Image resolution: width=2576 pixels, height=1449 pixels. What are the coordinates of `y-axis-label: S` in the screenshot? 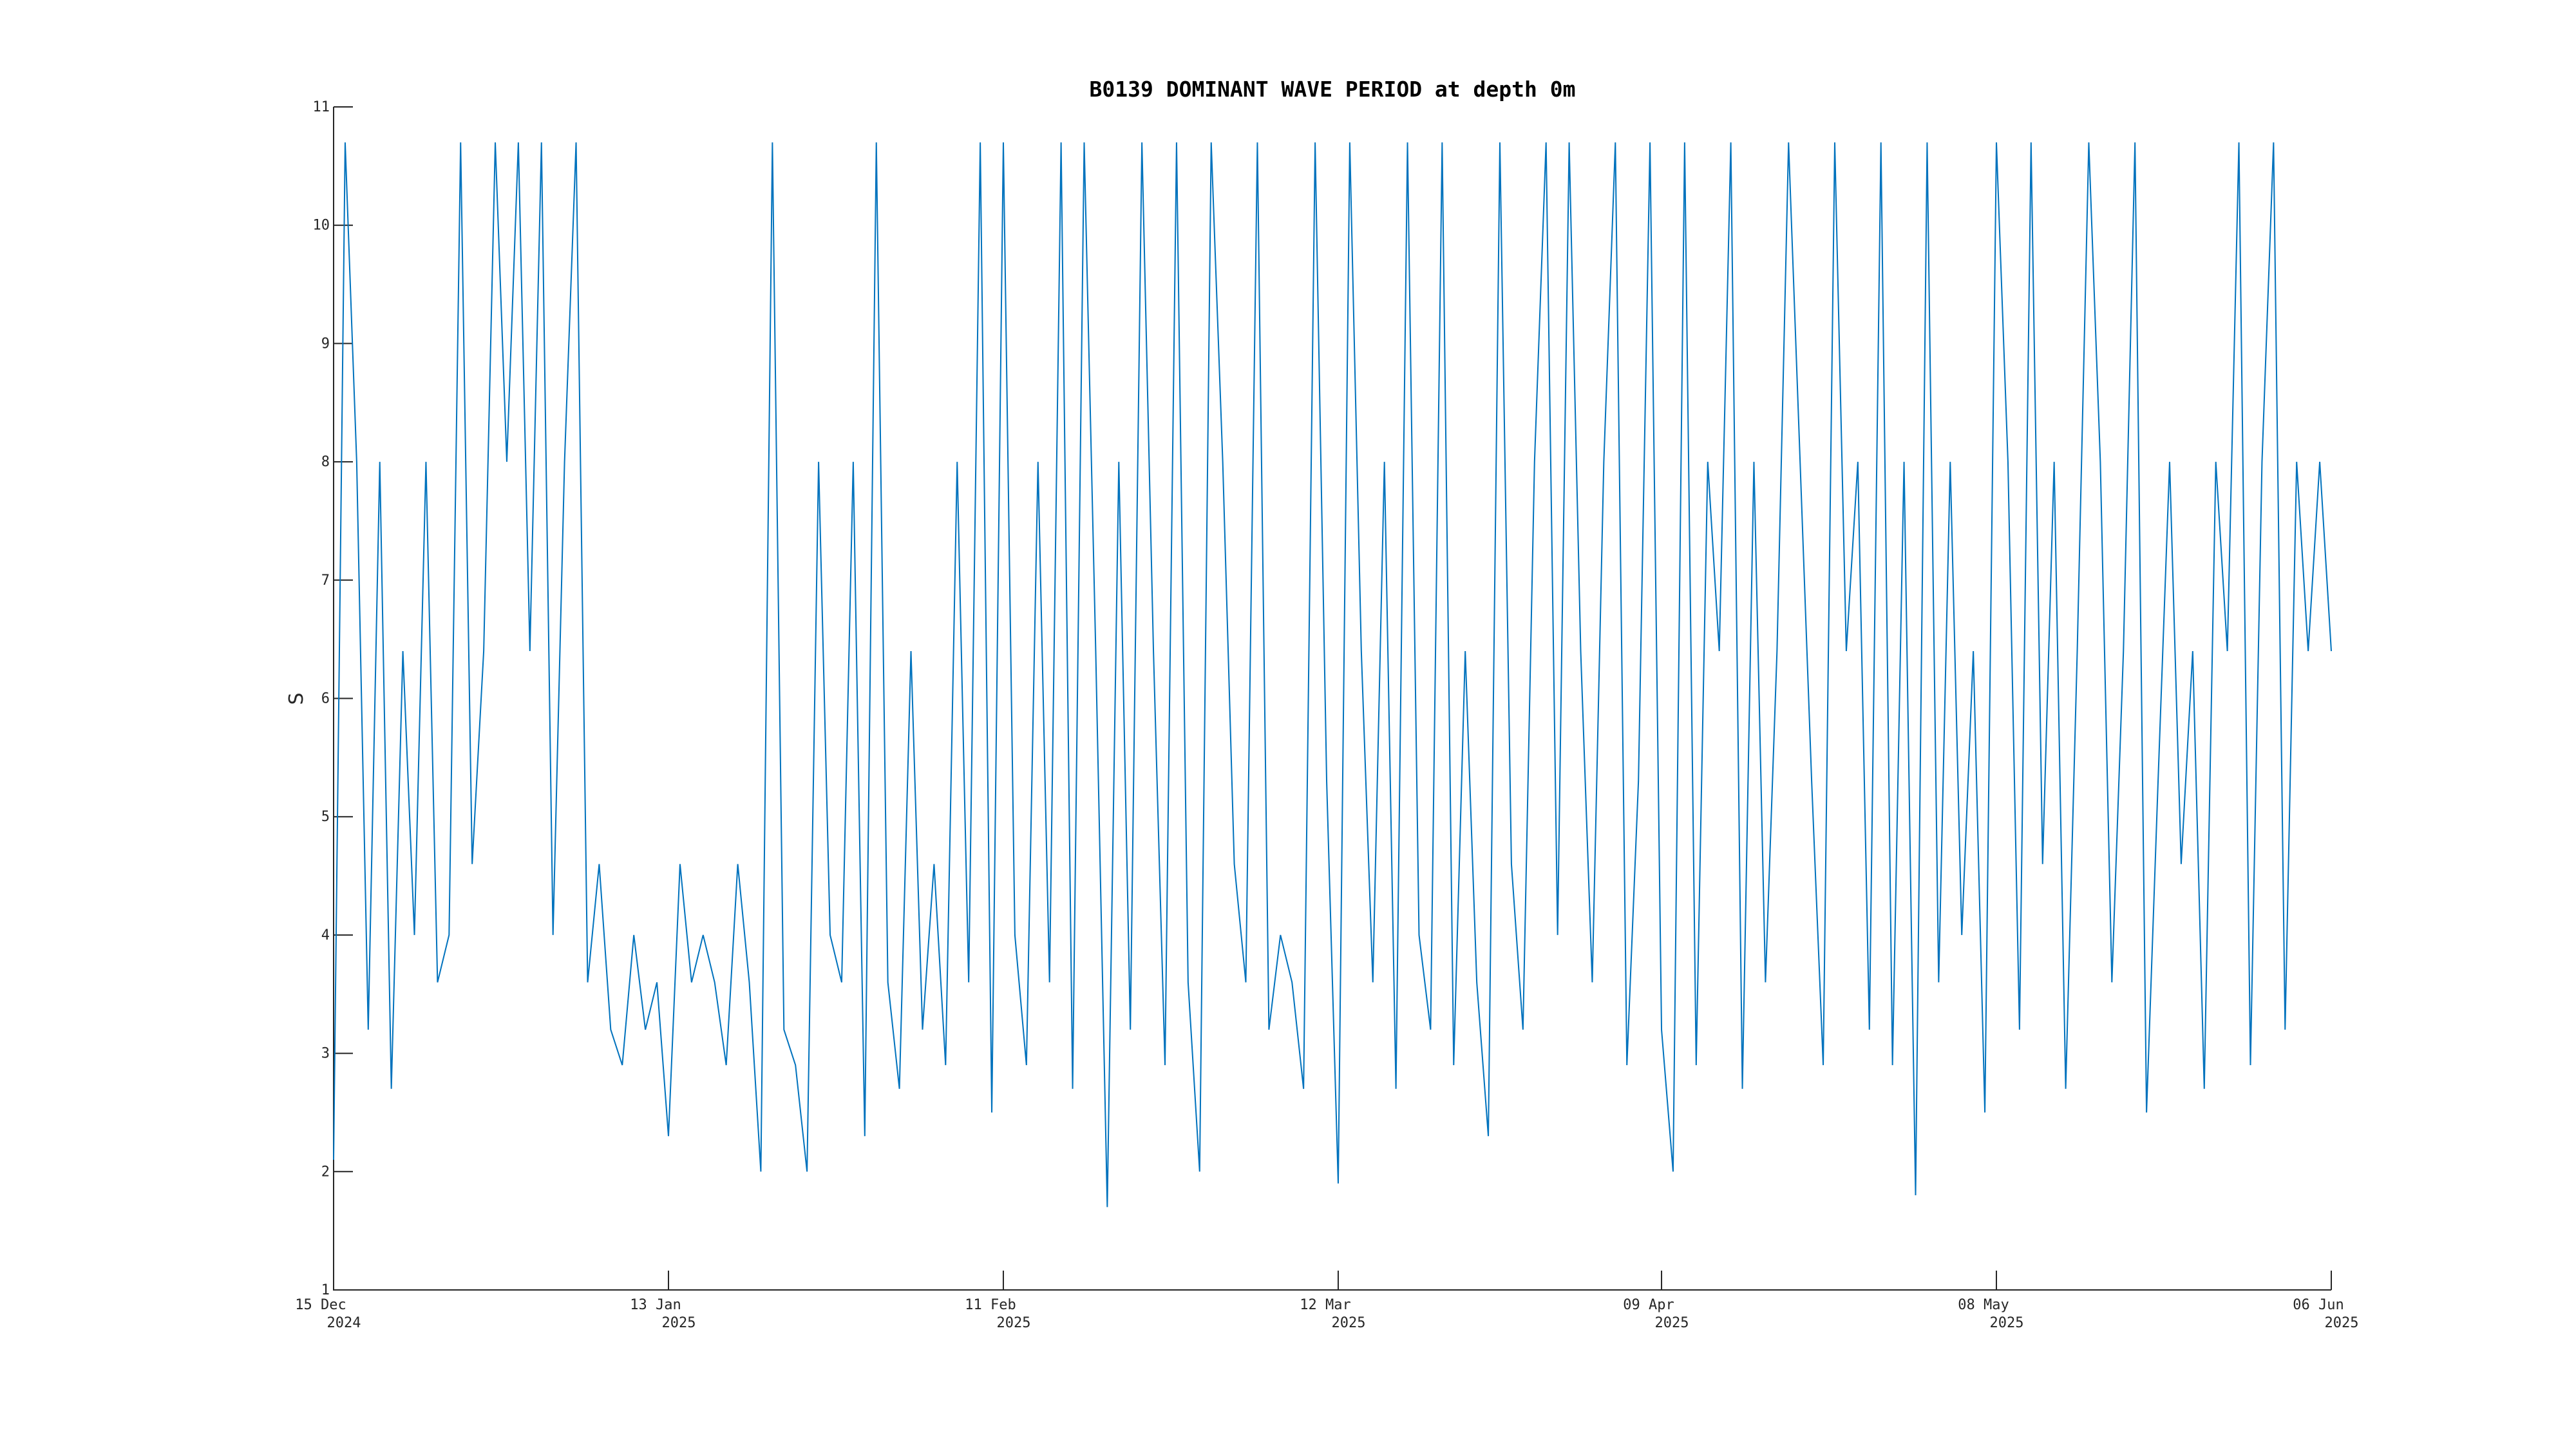 It's located at (296, 698).